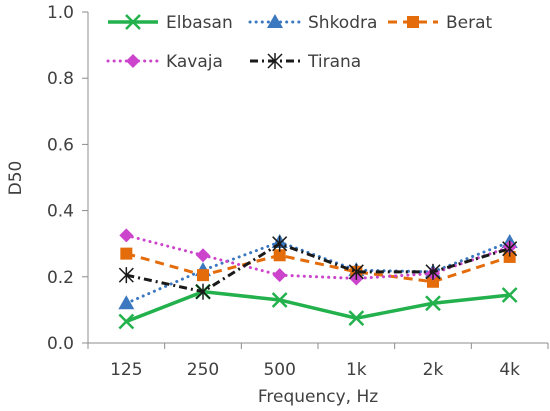 This screenshot has height=411, width=550. Describe the element at coordinates (275, 61) in the screenshot. I see `legend-marker-tirana` at that location.